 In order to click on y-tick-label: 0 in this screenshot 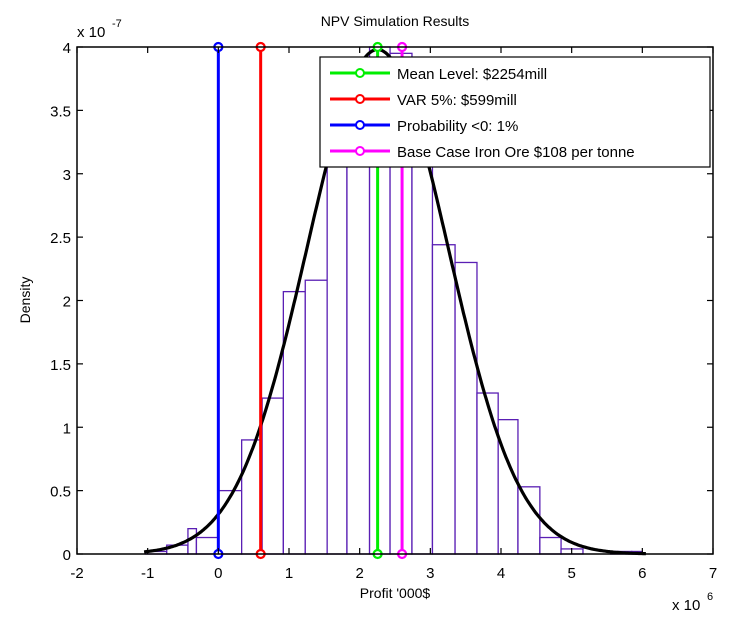, I will do `click(67, 555)`.